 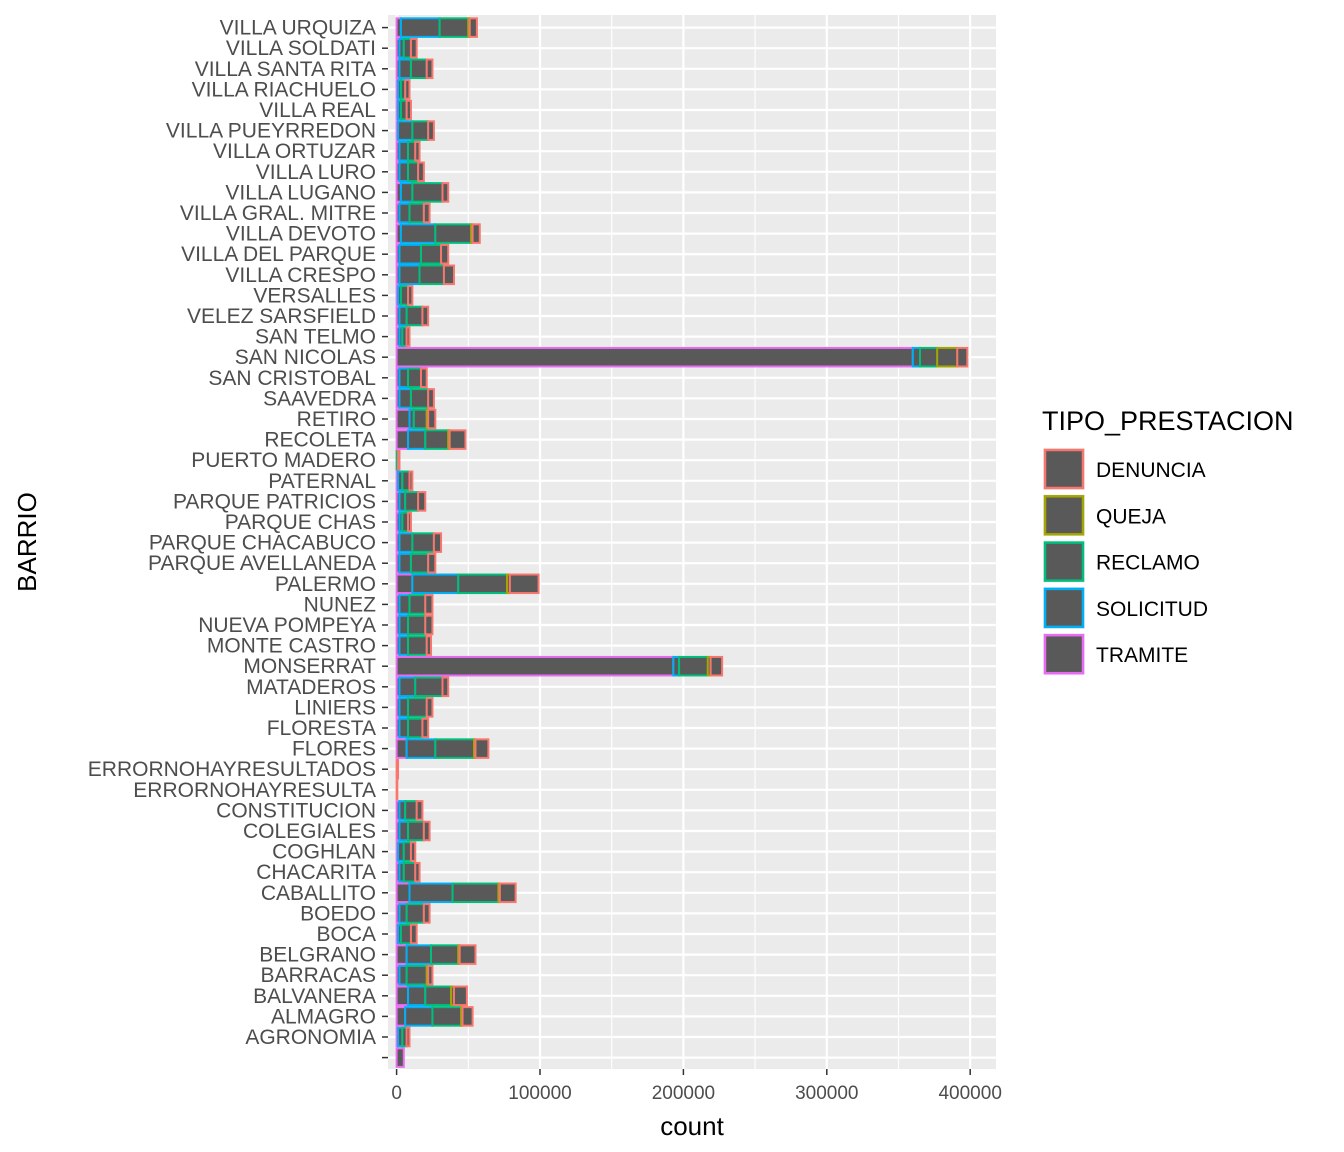 I want to click on y-tick-label: PARQUE CHAS, so click(x=300, y=522).